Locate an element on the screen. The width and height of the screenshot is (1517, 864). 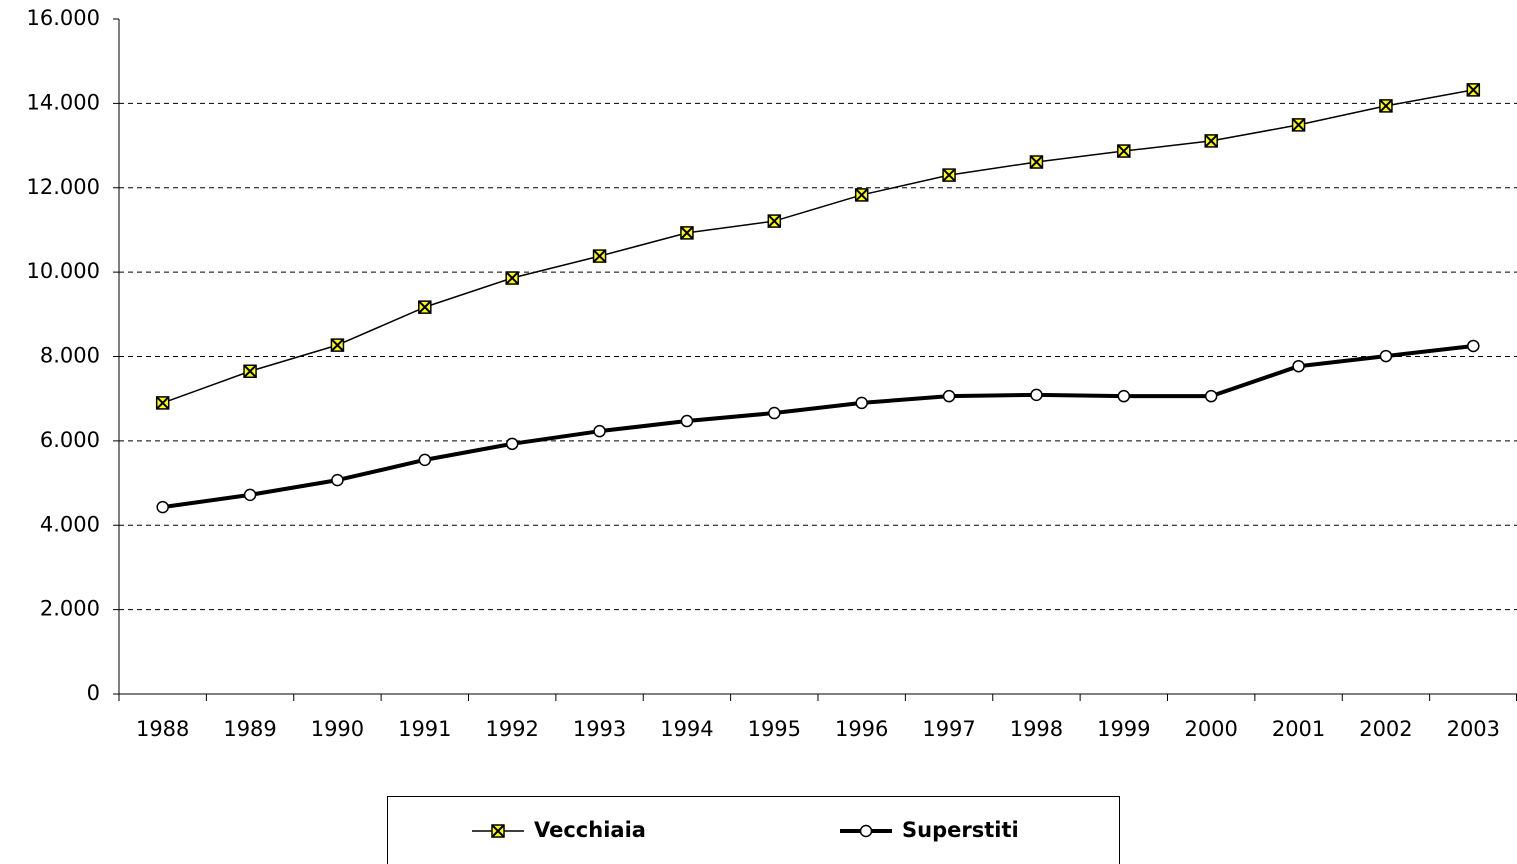
x-tick-label: 1998 is located at coordinates (1036, 729).